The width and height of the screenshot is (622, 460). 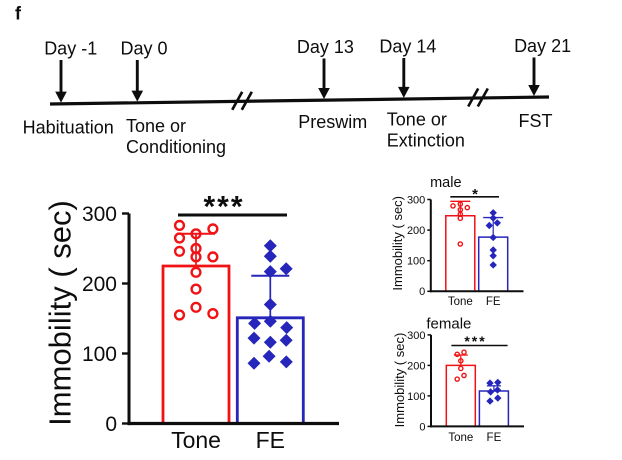 What do you see at coordinates (176, 147) in the screenshot?
I see `timeline-event-label: Conditioning` at bounding box center [176, 147].